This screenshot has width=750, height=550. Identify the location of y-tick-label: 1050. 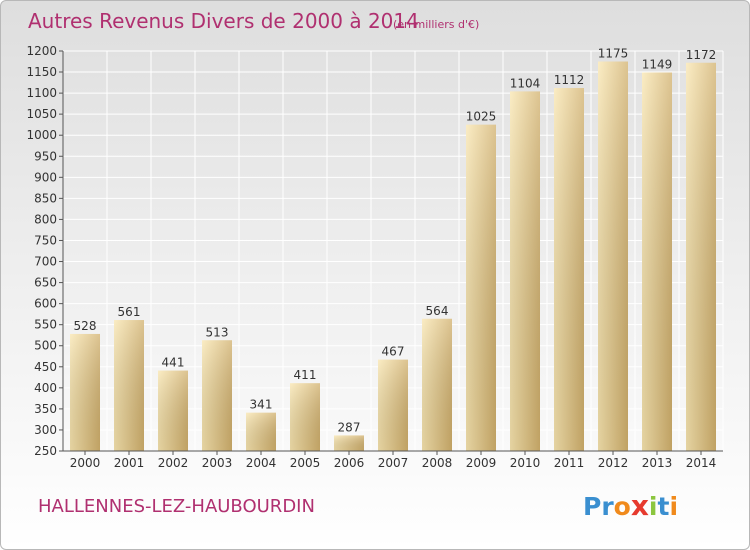
(41, 114).